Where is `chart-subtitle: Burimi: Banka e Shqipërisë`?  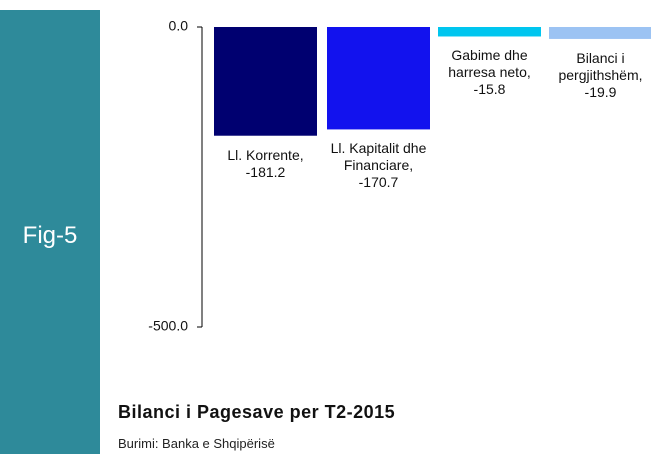
chart-subtitle: Burimi: Banka e Shqipërisë is located at coordinates (196, 443).